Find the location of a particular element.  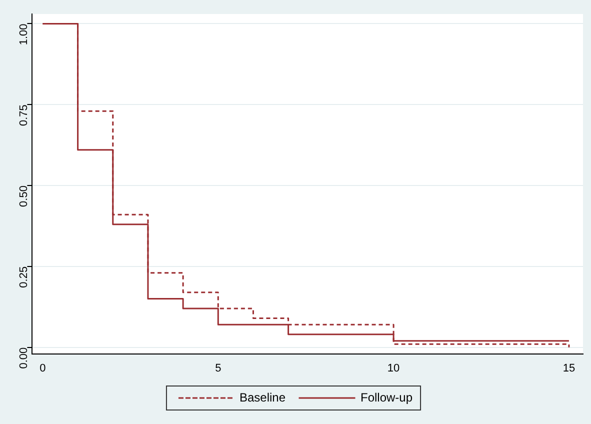

x-tick-label: 0 is located at coordinates (43, 368).